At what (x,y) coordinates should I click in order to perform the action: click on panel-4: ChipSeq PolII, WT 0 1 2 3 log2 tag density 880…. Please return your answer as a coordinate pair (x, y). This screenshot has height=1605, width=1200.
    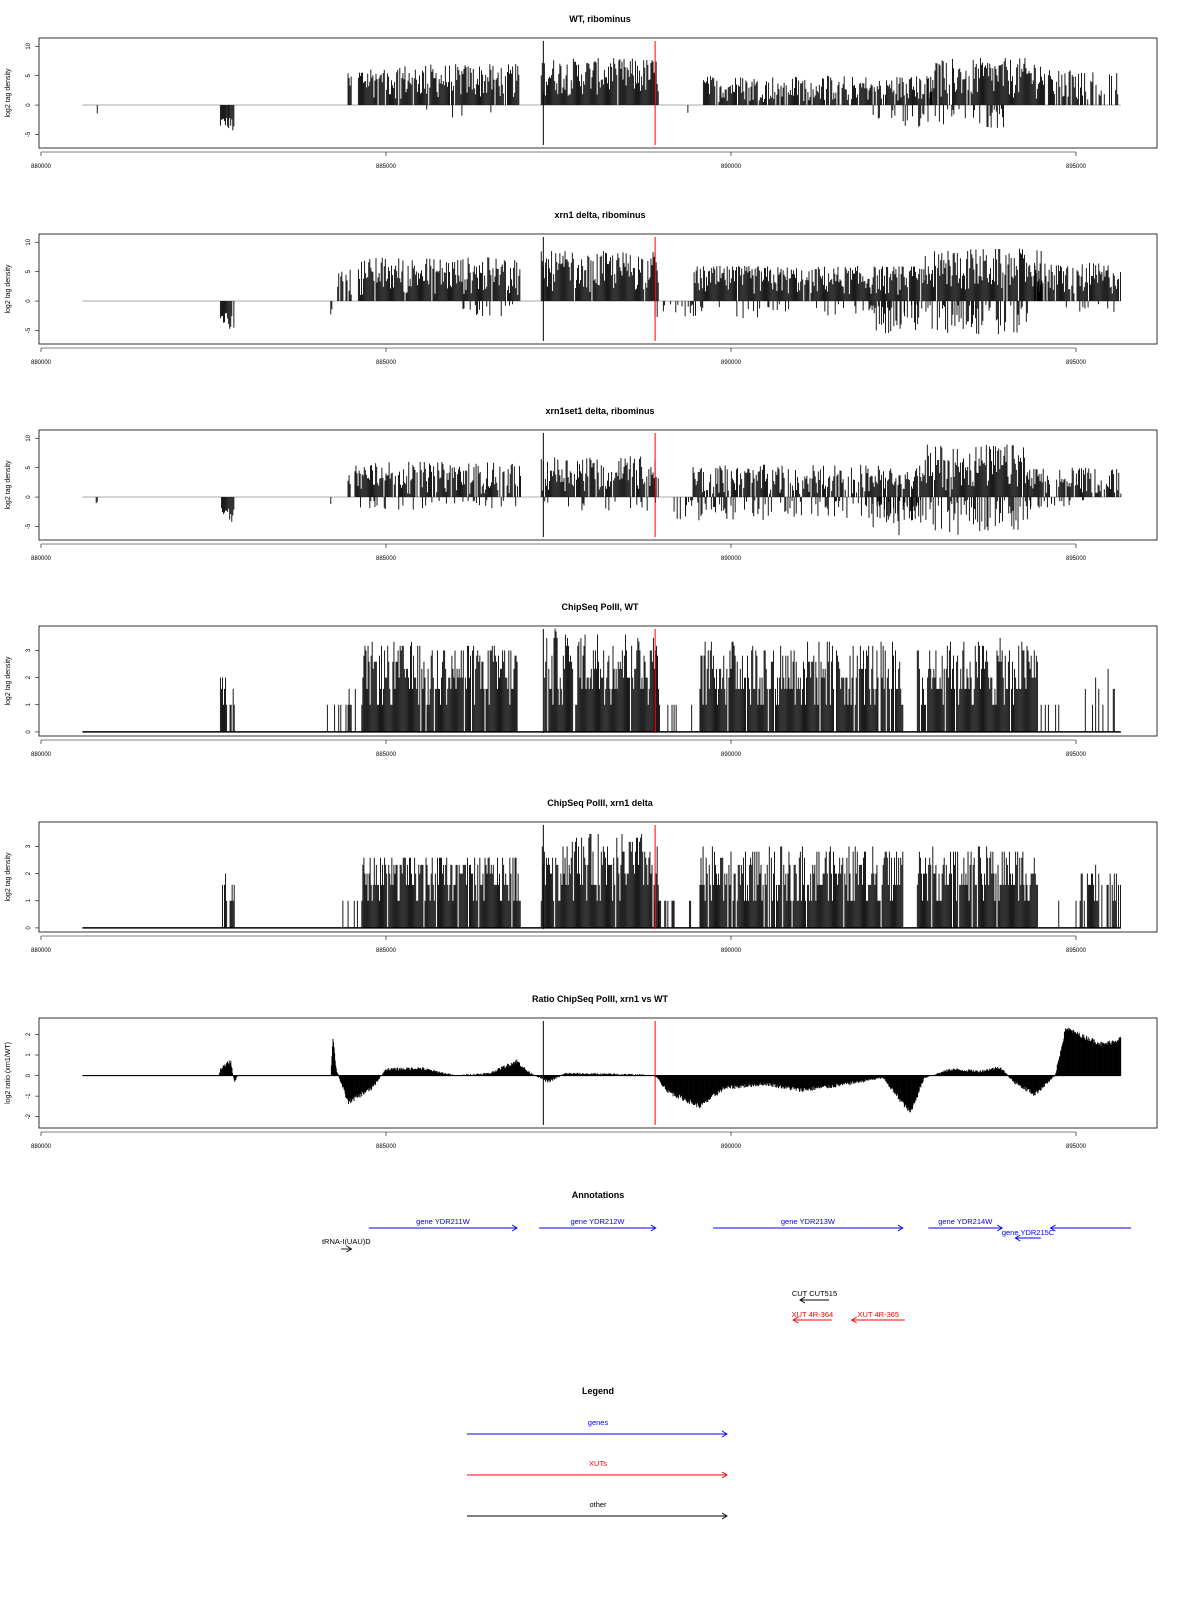
    Looking at the image, I should click on (581, 680).